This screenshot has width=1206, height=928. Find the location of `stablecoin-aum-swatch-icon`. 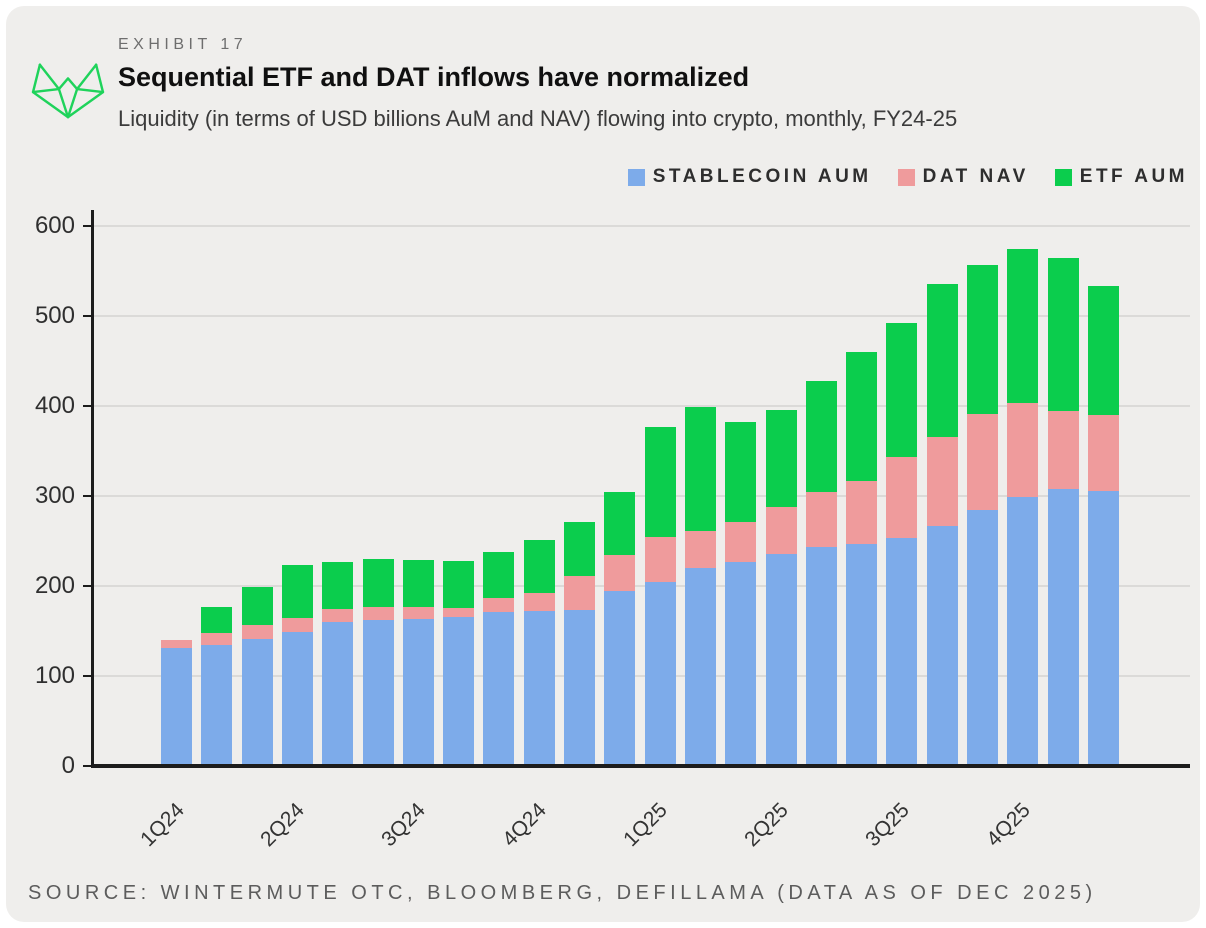

stablecoin-aum-swatch-icon is located at coordinates (636, 177).